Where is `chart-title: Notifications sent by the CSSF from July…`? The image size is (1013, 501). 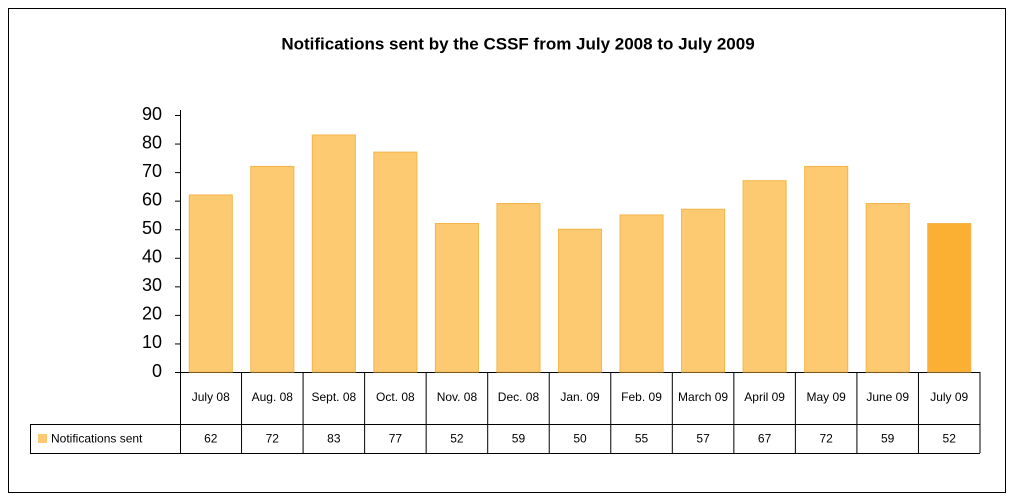 chart-title: Notifications sent by the CSSF from July… is located at coordinates (517, 43).